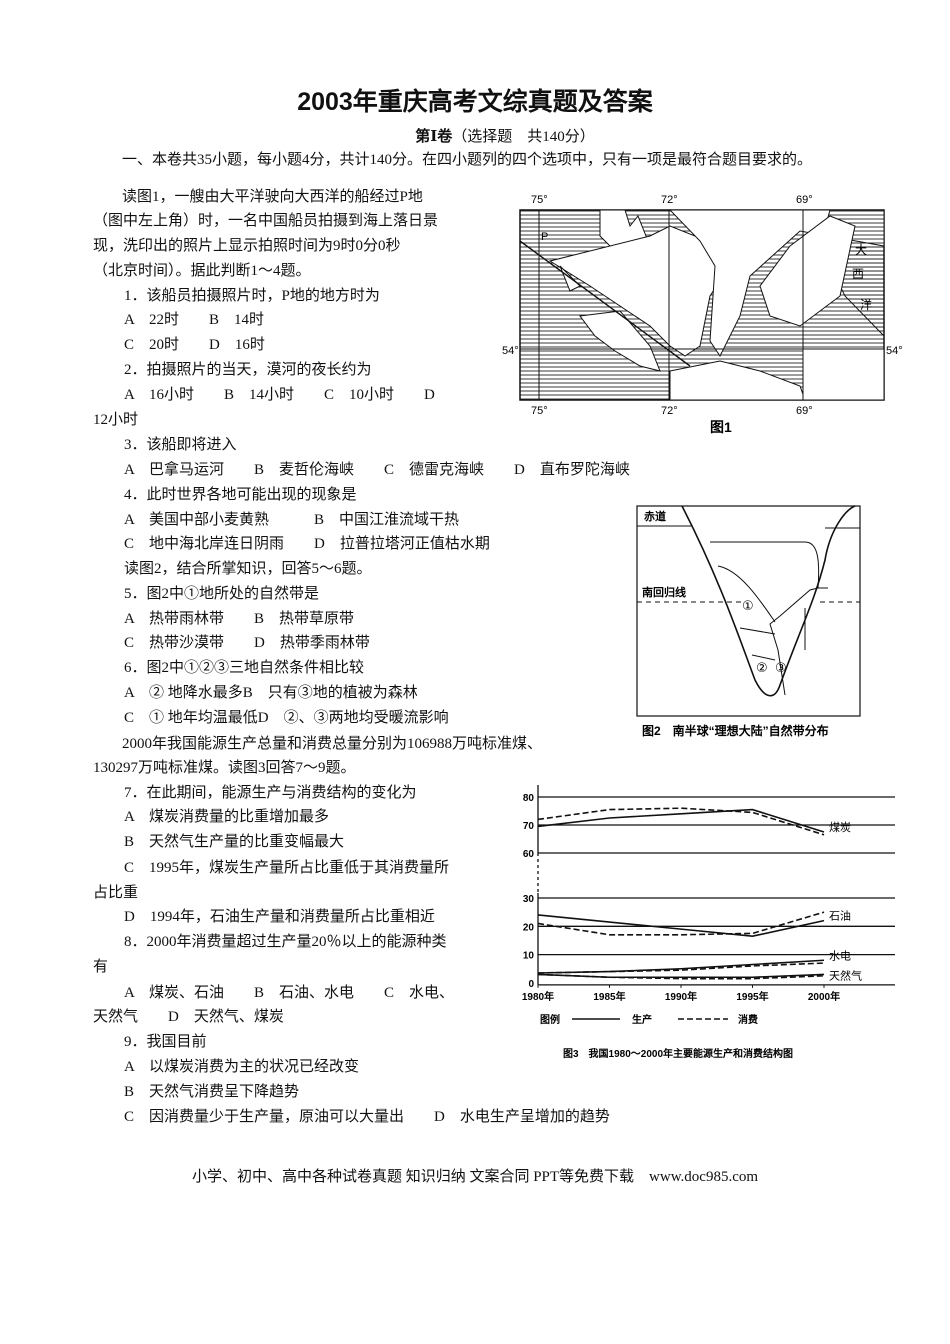  What do you see at coordinates (531, 984) in the screenshot?
I see `y-tick-label: 0` at bounding box center [531, 984].